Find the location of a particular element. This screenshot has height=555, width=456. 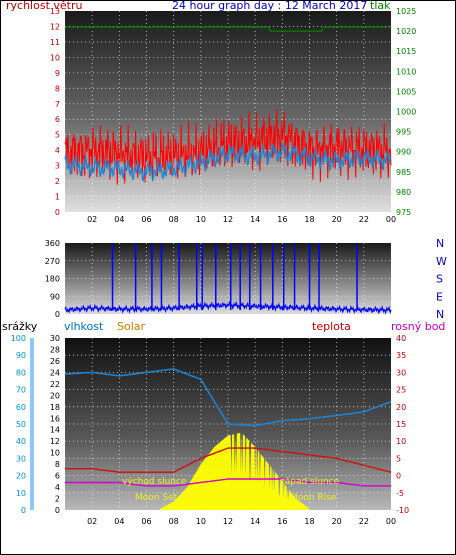

hour-tick-bottom: 08 is located at coordinates (174, 521).